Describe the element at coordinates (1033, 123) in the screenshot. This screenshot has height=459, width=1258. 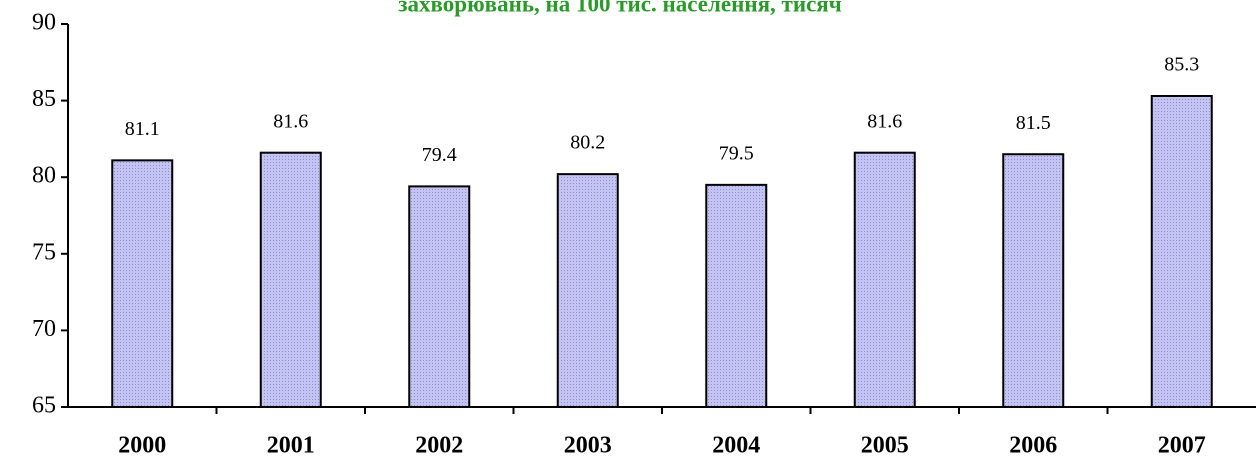
I see `value-label: 81.5` at that location.